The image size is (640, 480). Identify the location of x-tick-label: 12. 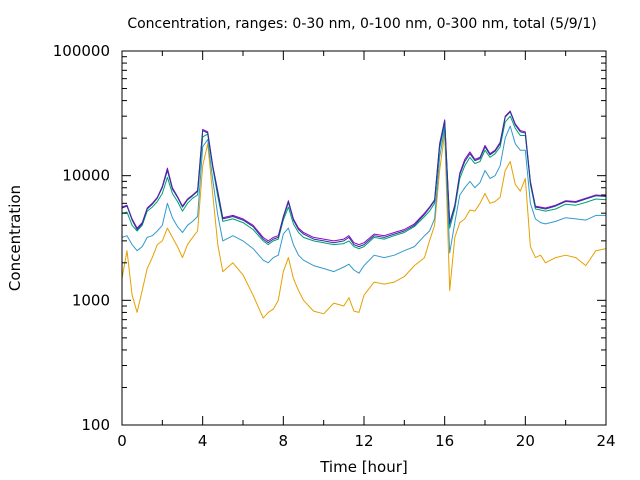
(363, 441).